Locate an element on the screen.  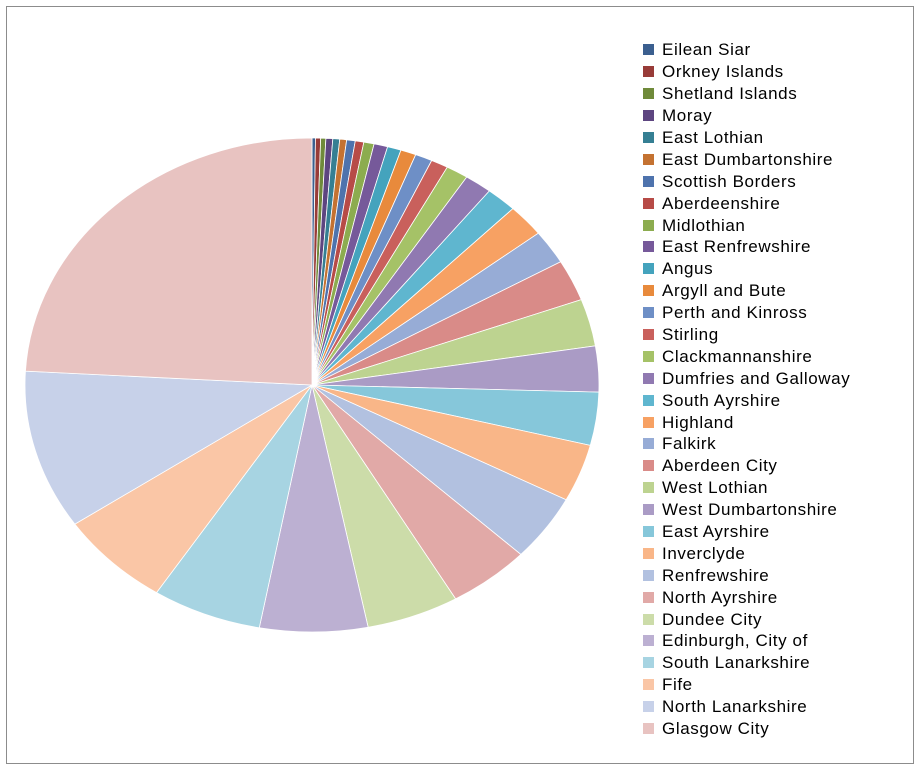
legend-item-orkney-islands: Orkney Islands is located at coordinates (746, 72).